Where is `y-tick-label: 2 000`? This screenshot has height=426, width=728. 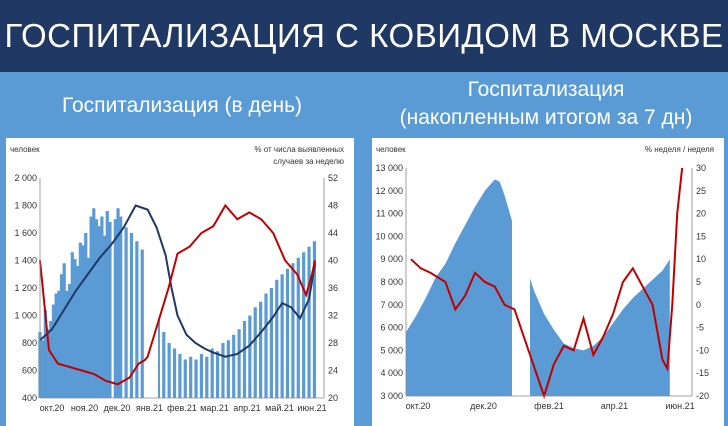 y-tick-label: 2 000 is located at coordinates (25, 178).